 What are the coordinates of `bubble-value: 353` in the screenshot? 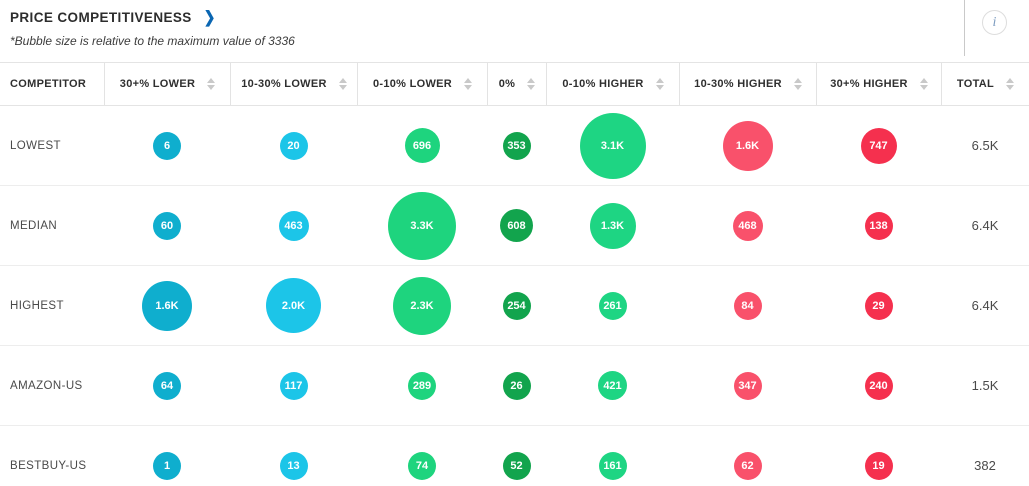 It's located at (516, 145).